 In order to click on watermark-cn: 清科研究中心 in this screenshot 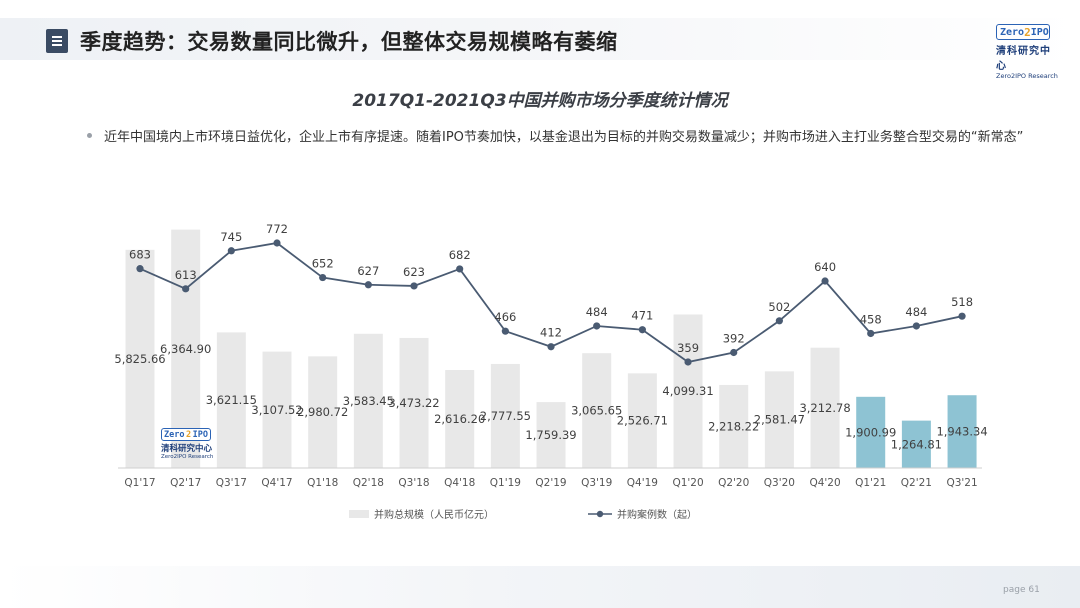, I will do `click(187, 449)`.